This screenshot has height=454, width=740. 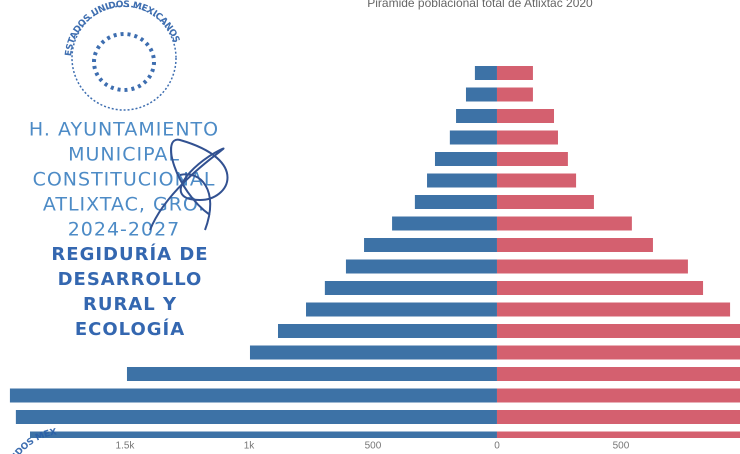 What do you see at coordinates (124, 180) in the screenshot?
I see `stamp-line: CONSTITUCIONAL` at bounding box center [124, 180].